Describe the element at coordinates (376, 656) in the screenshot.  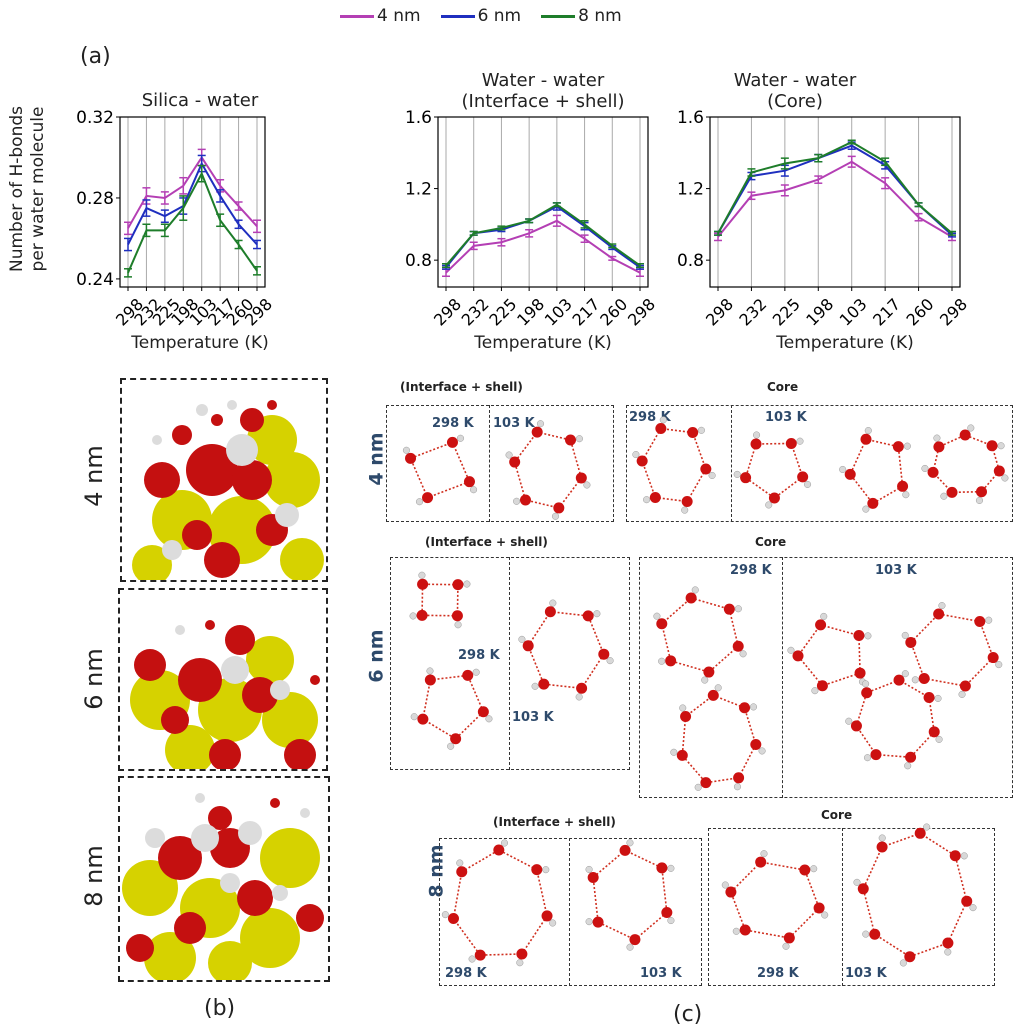
I see `panel-c-row-6nm: 6 nm` at that location.